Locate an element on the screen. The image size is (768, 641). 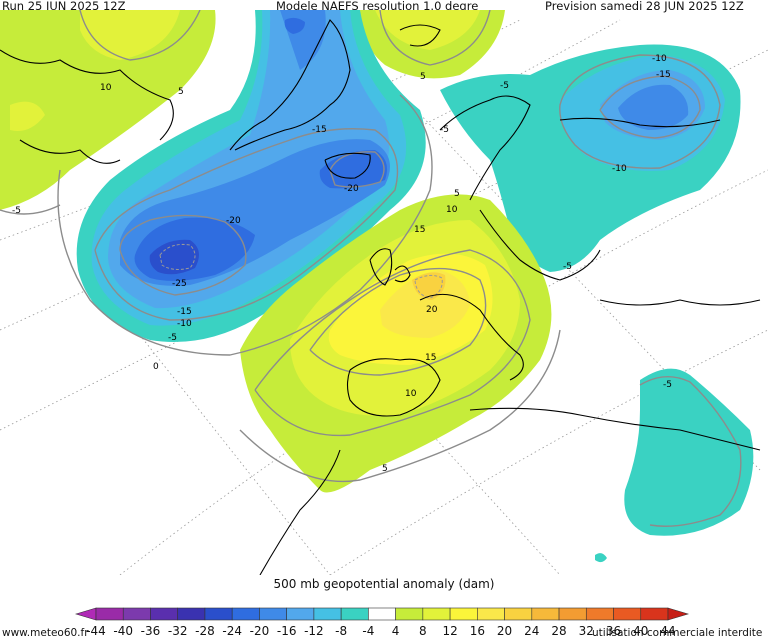
map-caption: 500 mb geopotential anomaly (dam) is located at coordinates (384, 584).